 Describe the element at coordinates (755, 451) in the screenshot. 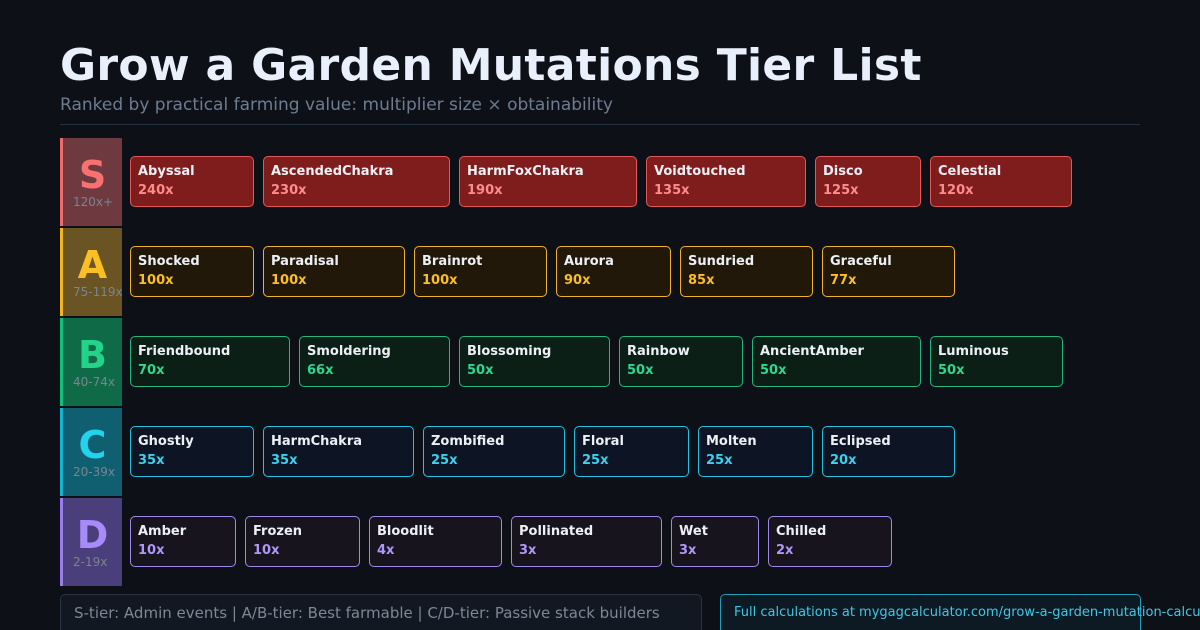

I see `mutation-card: Molten 25x` at that location.